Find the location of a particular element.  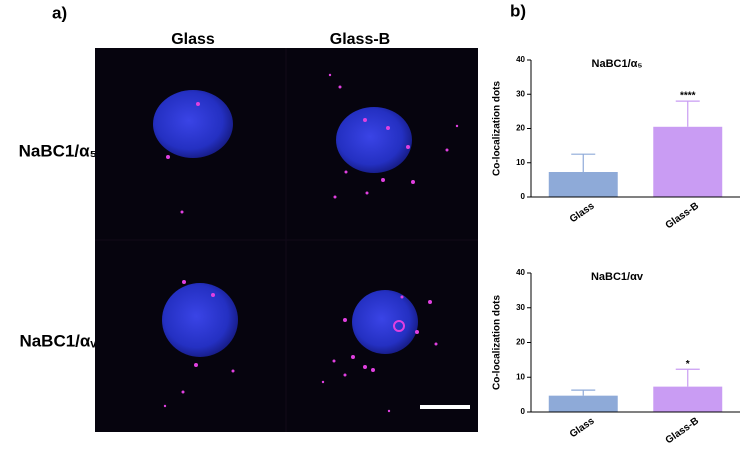

panel-label: b) is located at coordinates (518, 10).